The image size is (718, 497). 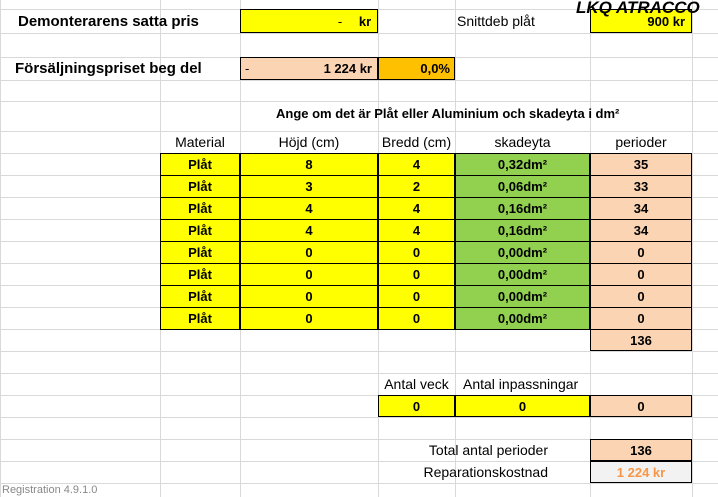 I want to click on value-box, so click(x=309, y=68).